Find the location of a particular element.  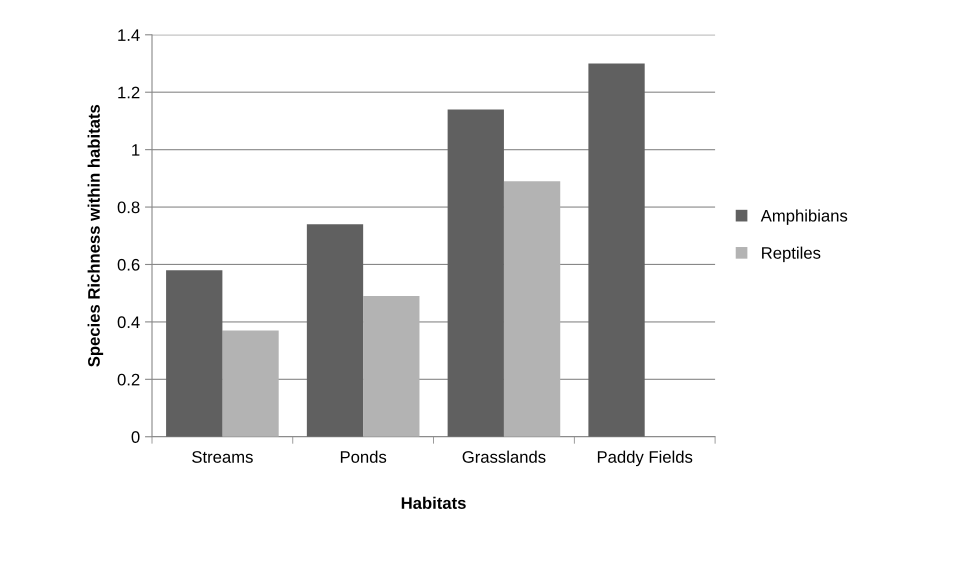

y-tick-label: 0.6 is located at coordinates (129, 264).